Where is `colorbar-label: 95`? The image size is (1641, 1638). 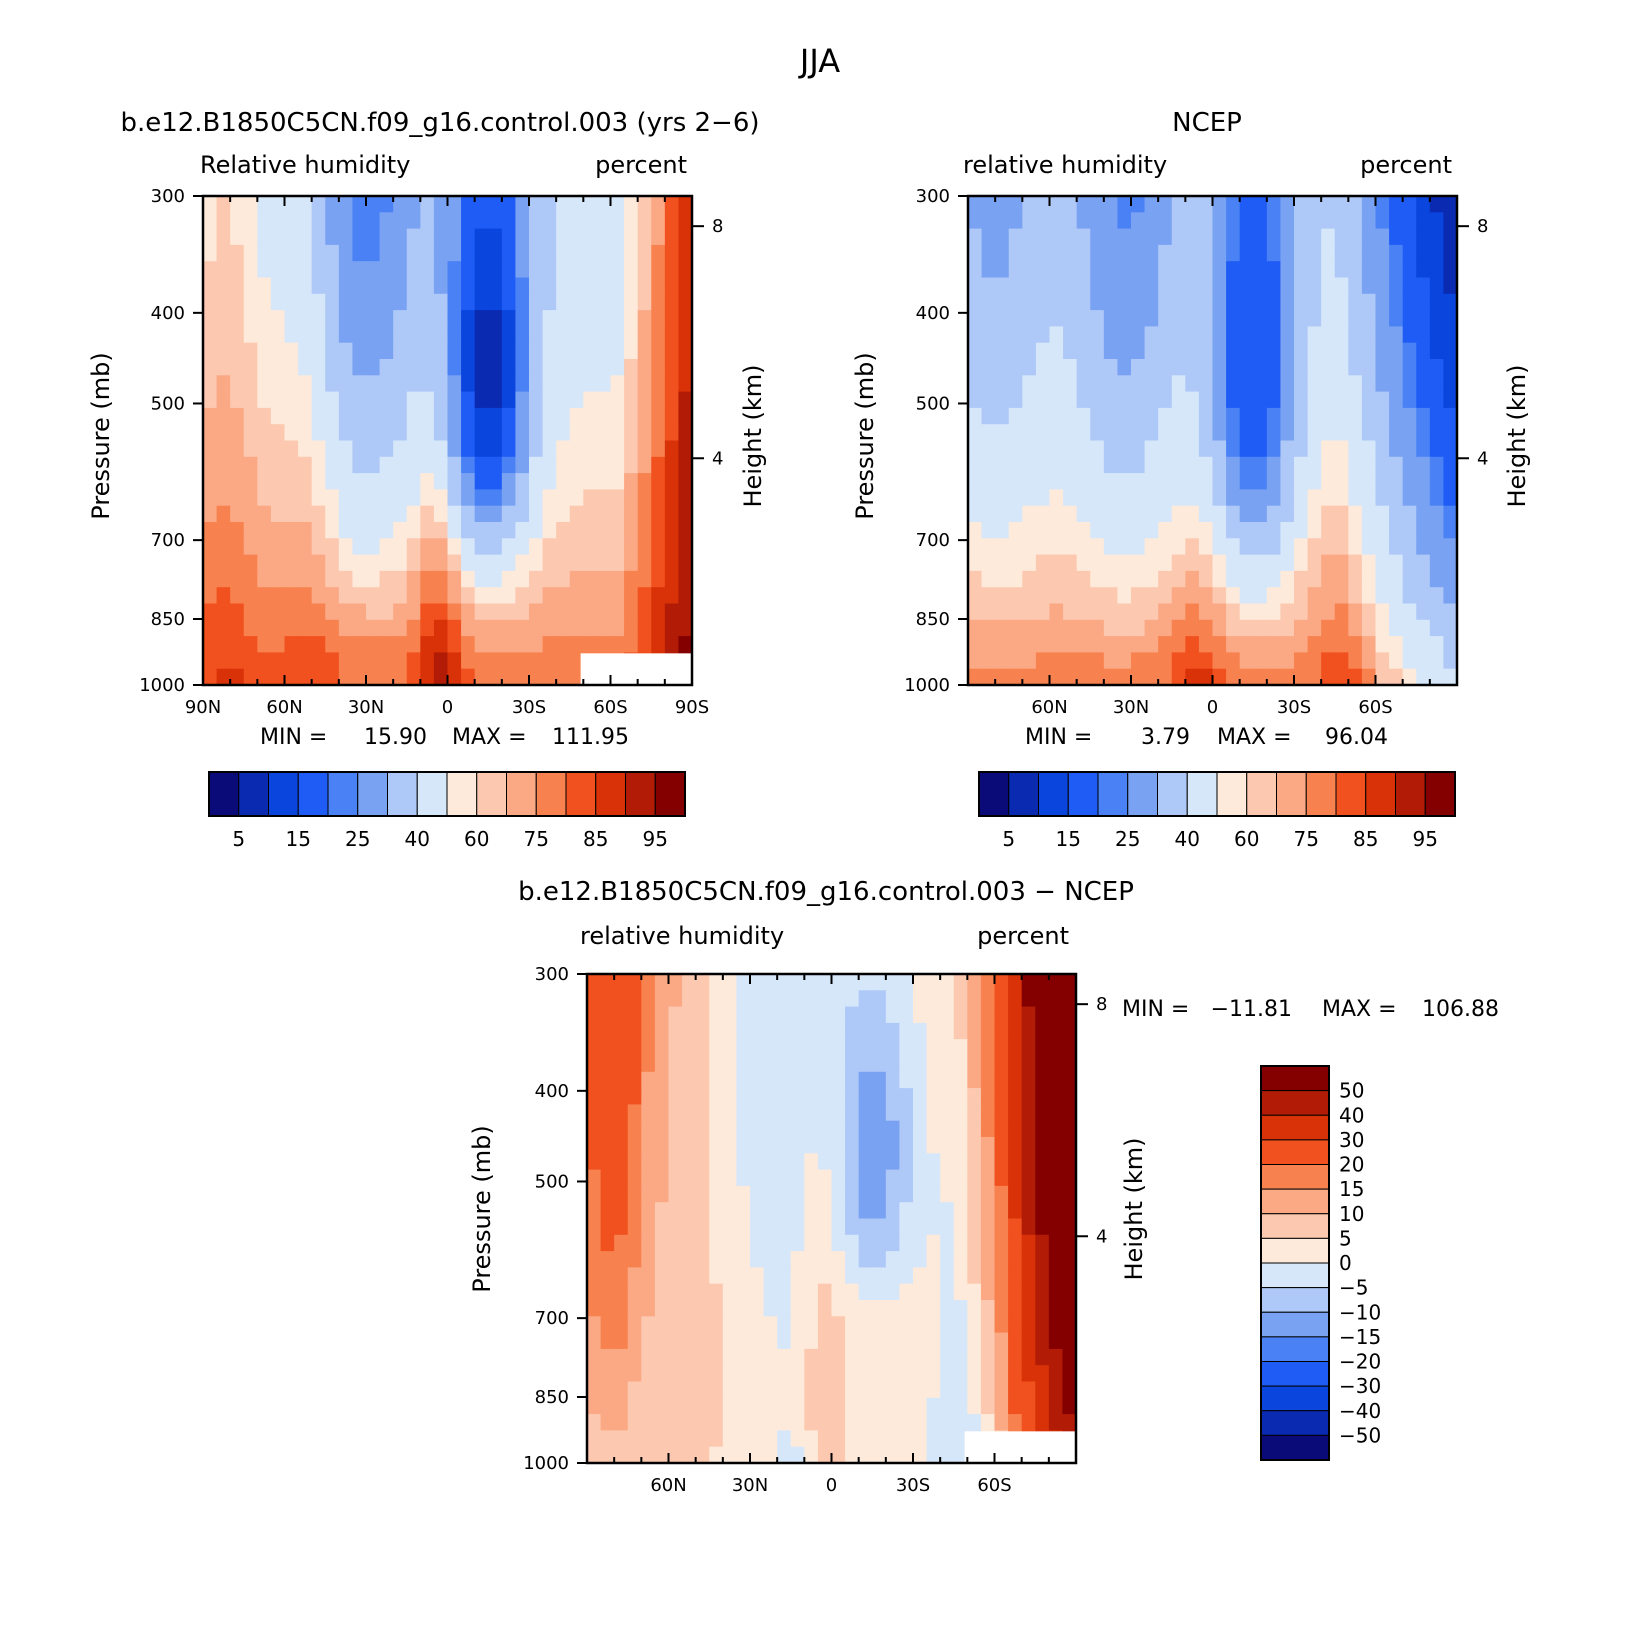
colorbar-label: 95 is located at coordinates (1425, 839).